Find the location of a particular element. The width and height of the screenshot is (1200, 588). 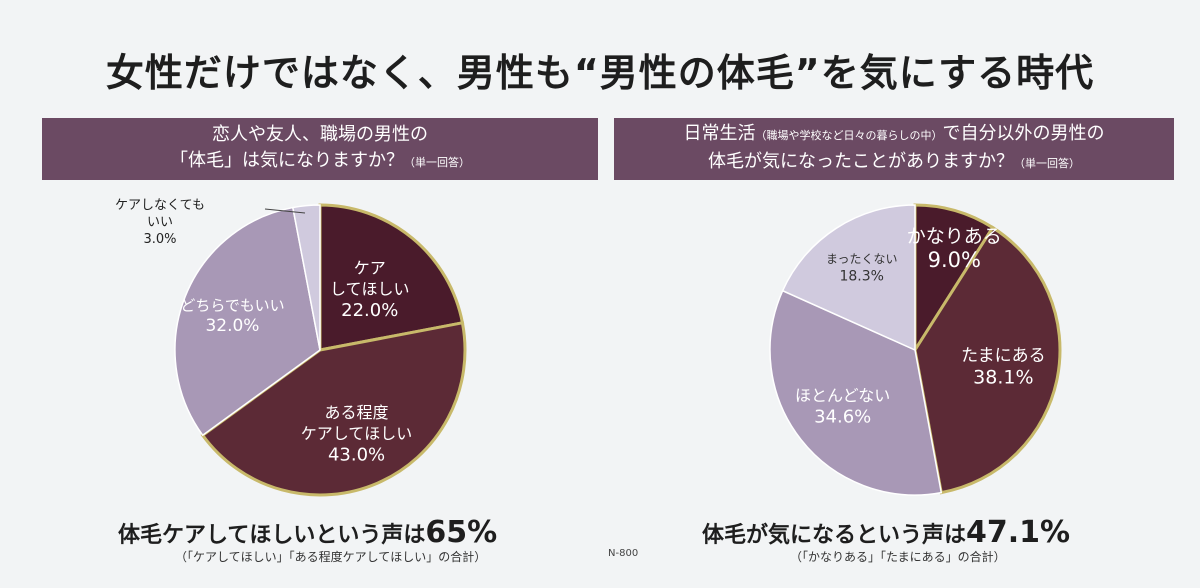

question-2-note: （単一回答） is located at coordinates (1047, 163).